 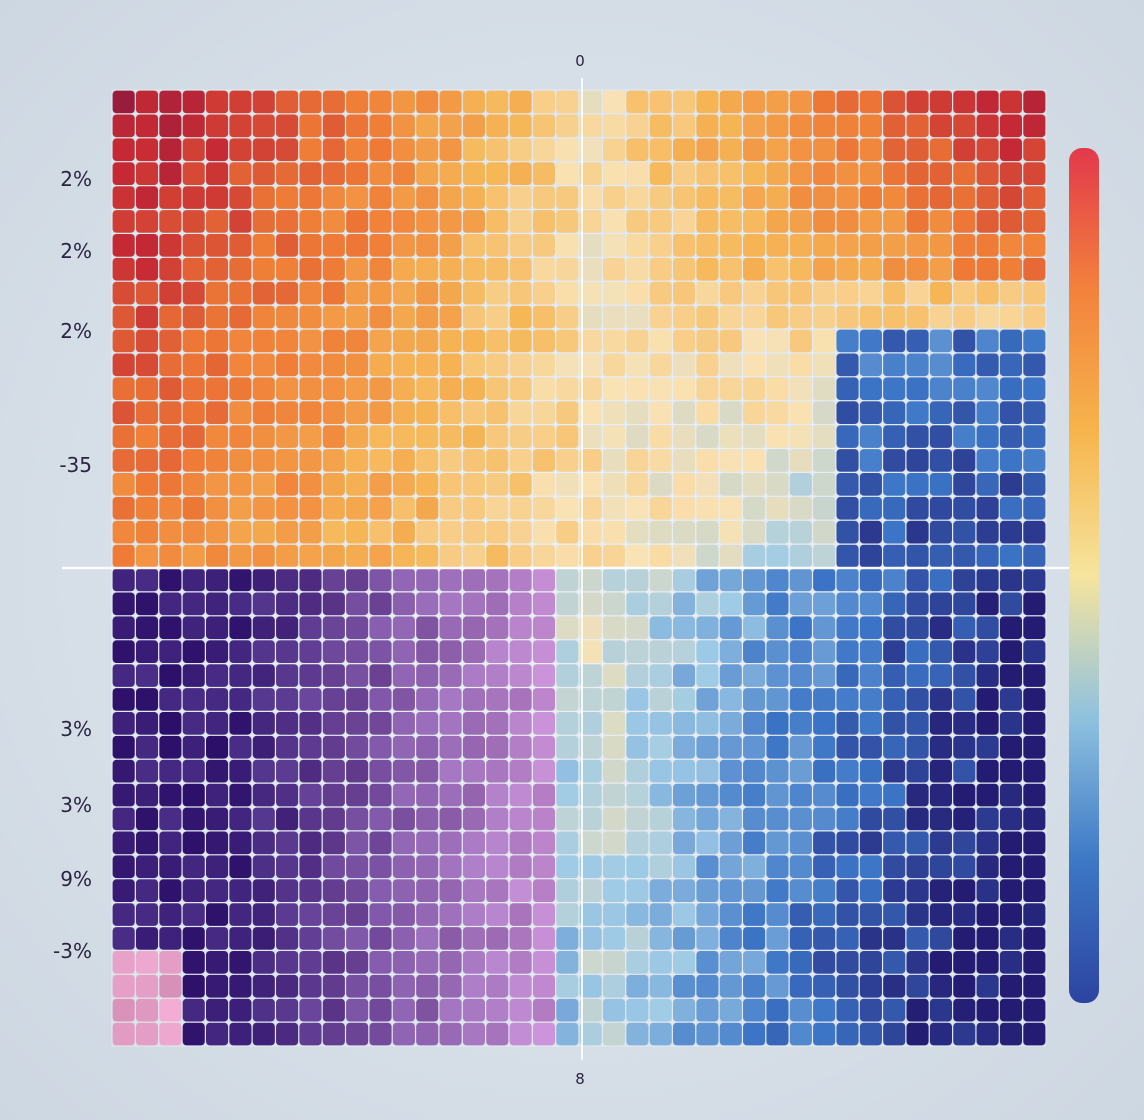 What do you see at coordinates (76, 805) in the screenshot?
I see `y-tick-label: 3%` at bounding box center [76, 805].